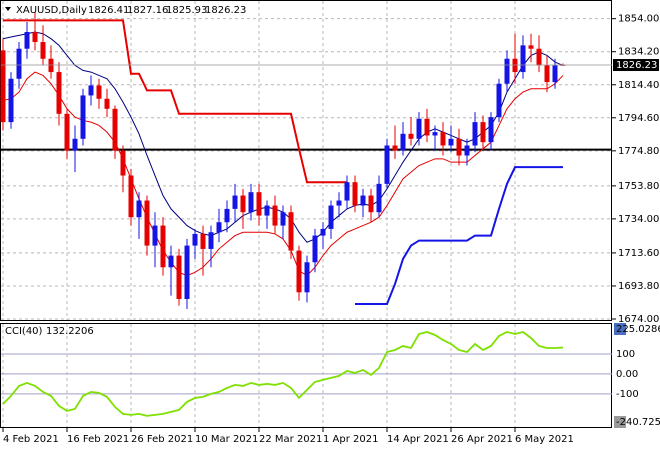 Image resolution: width=660 pixels, height=450 pixels. What do you see at coordinates (226, 439) in the screenshot?
I see `x-tick-label: 10 Mar 2021` at bounding box center [226, 439].